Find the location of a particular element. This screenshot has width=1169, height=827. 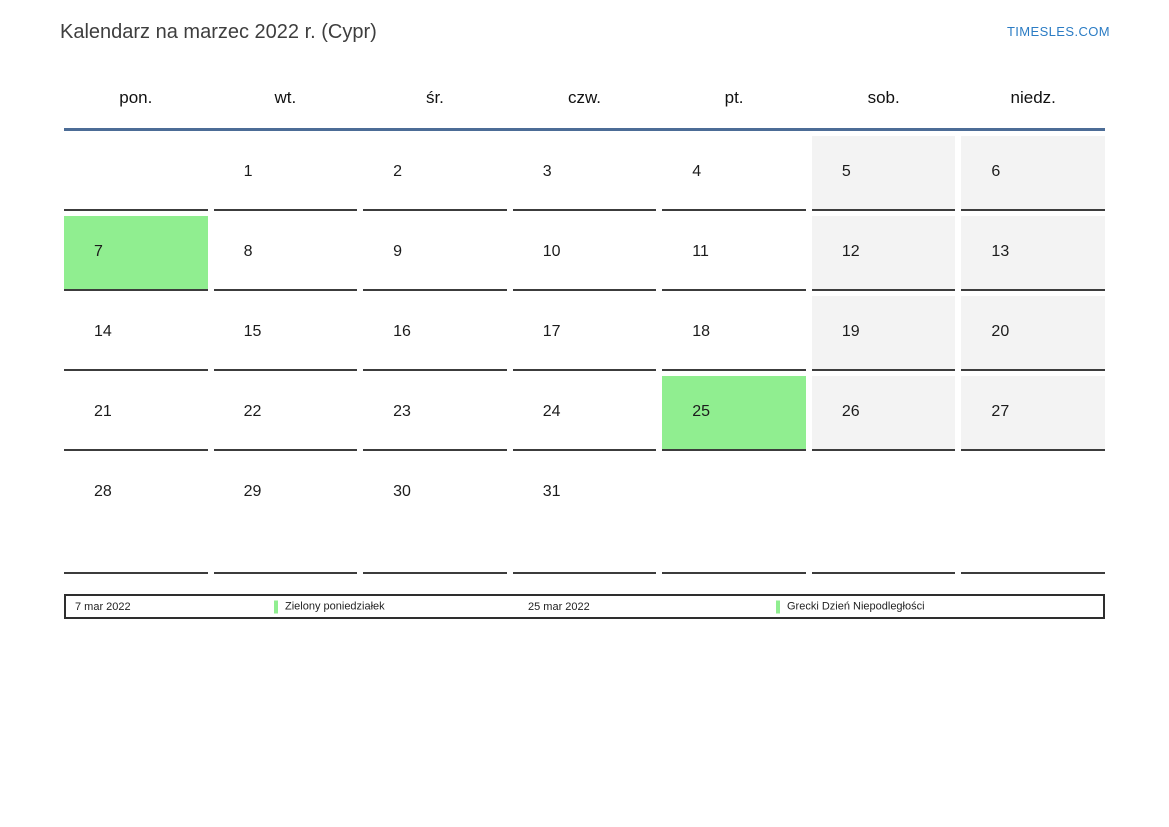

legend-date-2: 25 mar 2022 is located at coordinates (559, 606).